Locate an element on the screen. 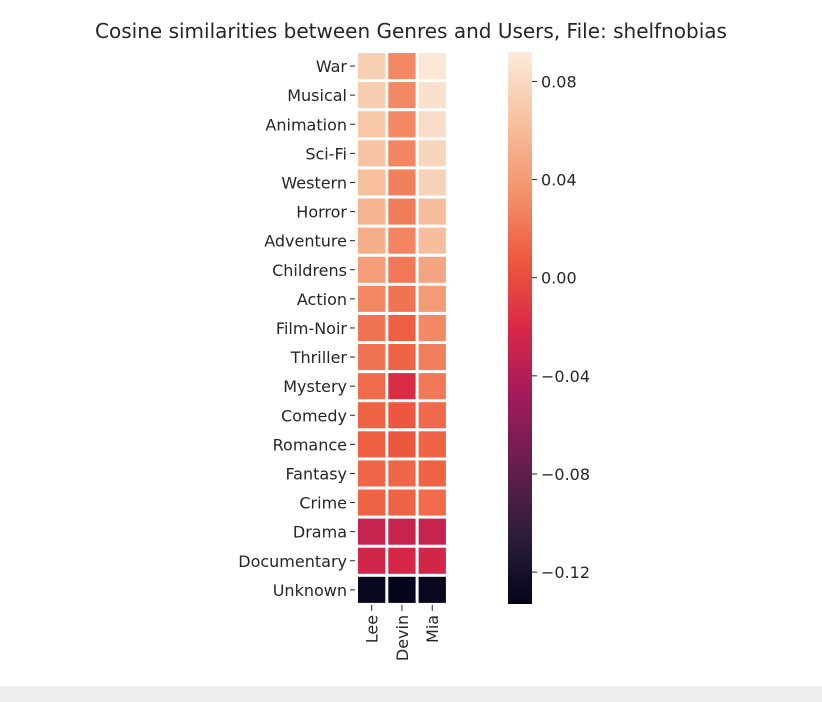  row-label: Action is located at coordinates (322, 299).